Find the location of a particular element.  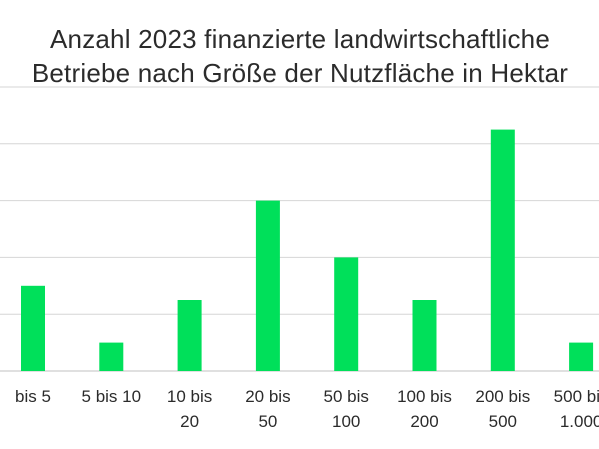

x-tick-label: 200 bis is located at coordinates (502, 396).